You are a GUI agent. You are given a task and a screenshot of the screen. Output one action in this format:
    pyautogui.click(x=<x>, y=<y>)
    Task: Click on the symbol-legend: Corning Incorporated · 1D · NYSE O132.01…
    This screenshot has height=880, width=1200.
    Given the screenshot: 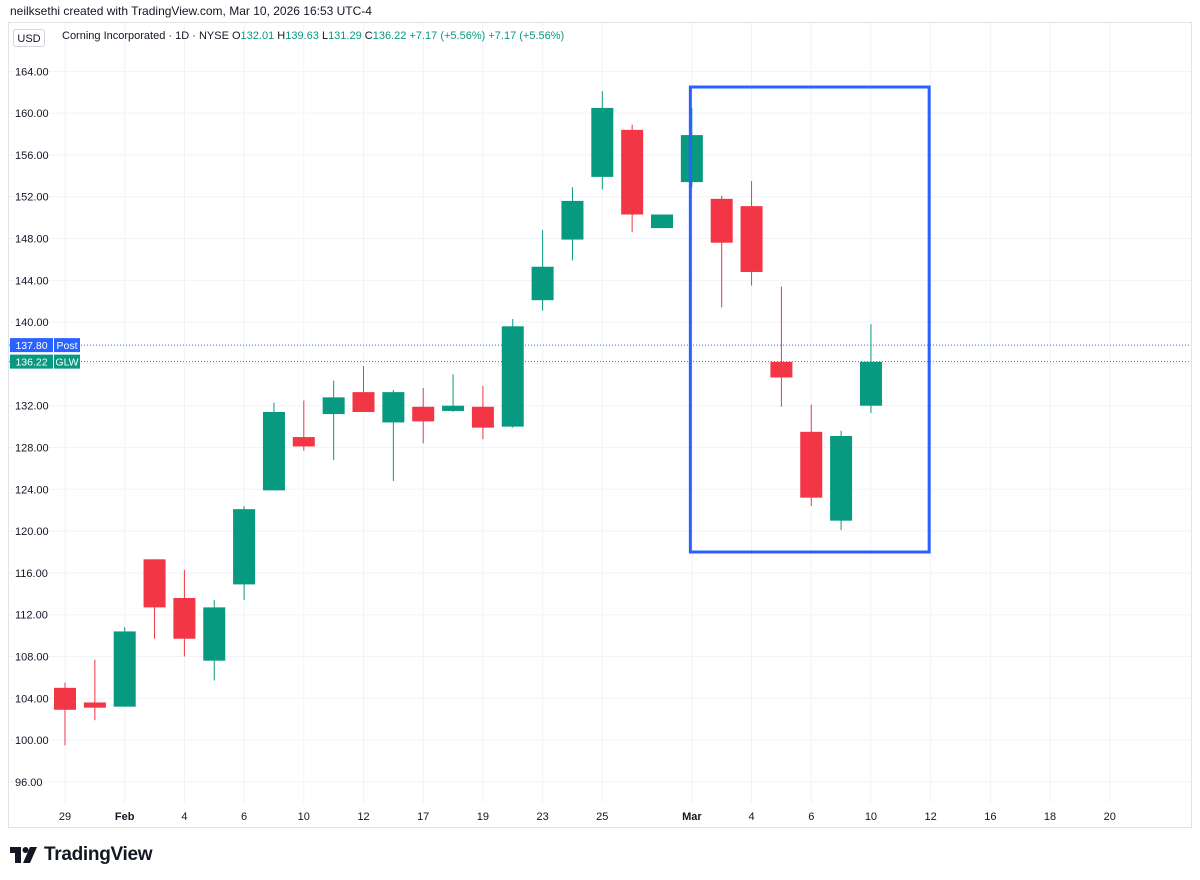 What is the action you would take?
    pyautogui.click(x=313, y=36)
    